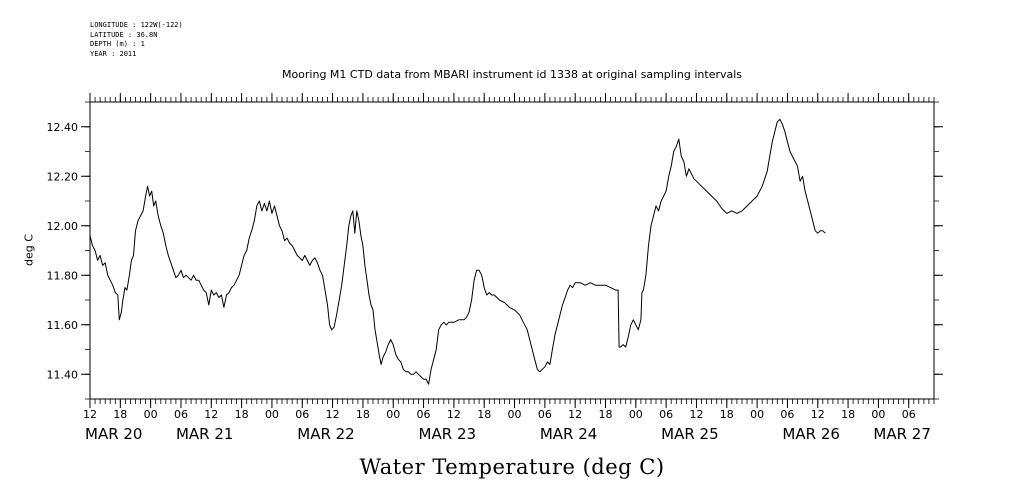 The image size is (1009, 504). Describe the element at coordinates (63, 176) in the screenshot. I see `y-tick-label: 12.20` at that location.